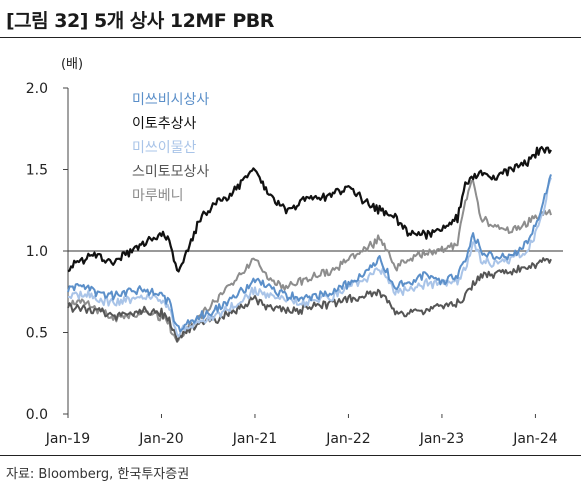 This screenshot has height=488, width=581. I want to click on source-note: 자료: Bloomberg, 한국투자증권, so click(98, 474).